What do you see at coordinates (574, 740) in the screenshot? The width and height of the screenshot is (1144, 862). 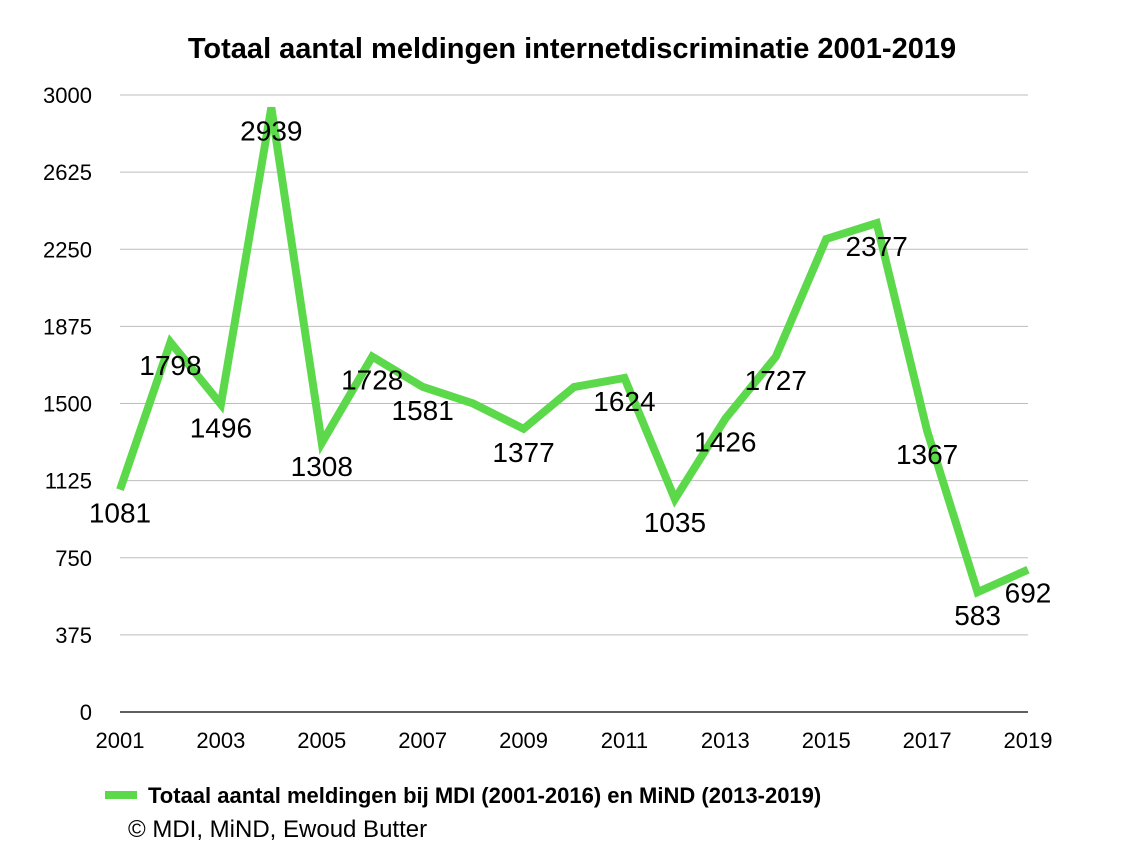 I see `x-axis: 2001 2003 2005 2007 2009 2011 2013 2015 2017 2019` at bounding box center [574, 740].